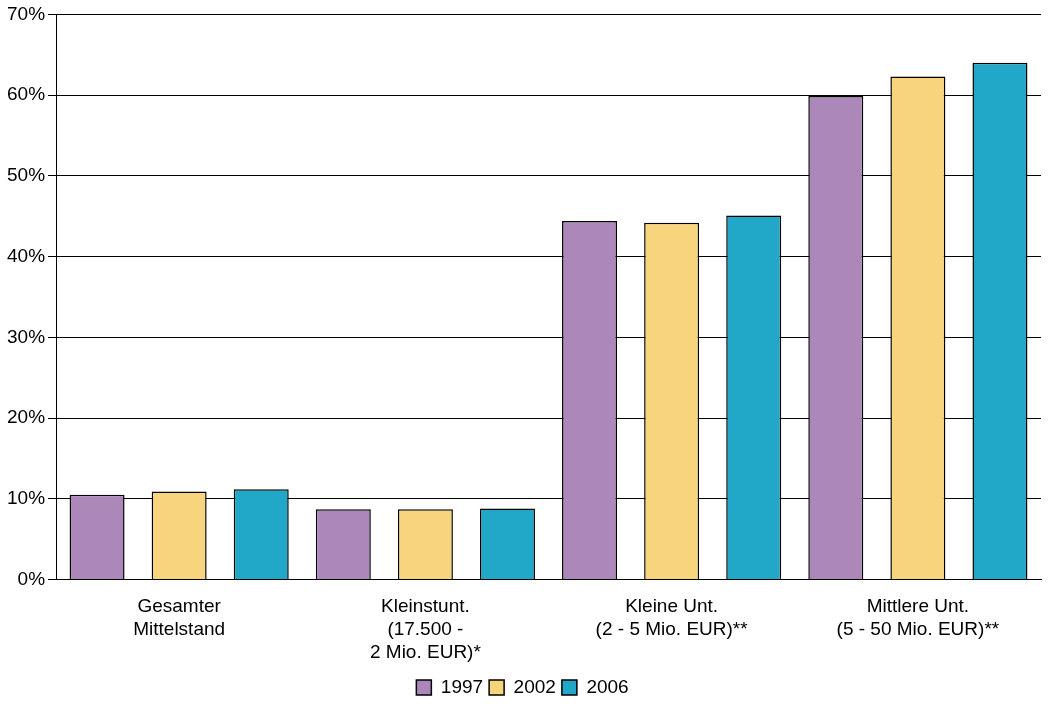  I want to click on y-tick-label: 20%, so click(26, 417).